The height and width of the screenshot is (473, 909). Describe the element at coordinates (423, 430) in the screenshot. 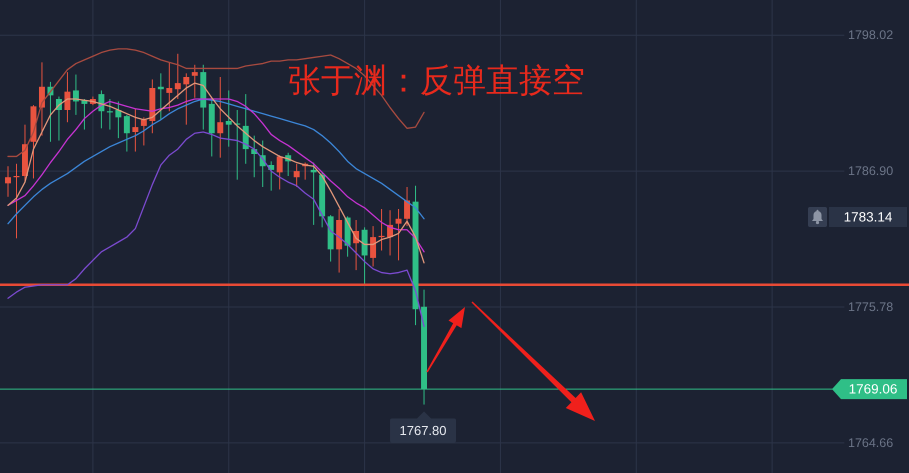

I see `annotation: 1767.80` at that location.